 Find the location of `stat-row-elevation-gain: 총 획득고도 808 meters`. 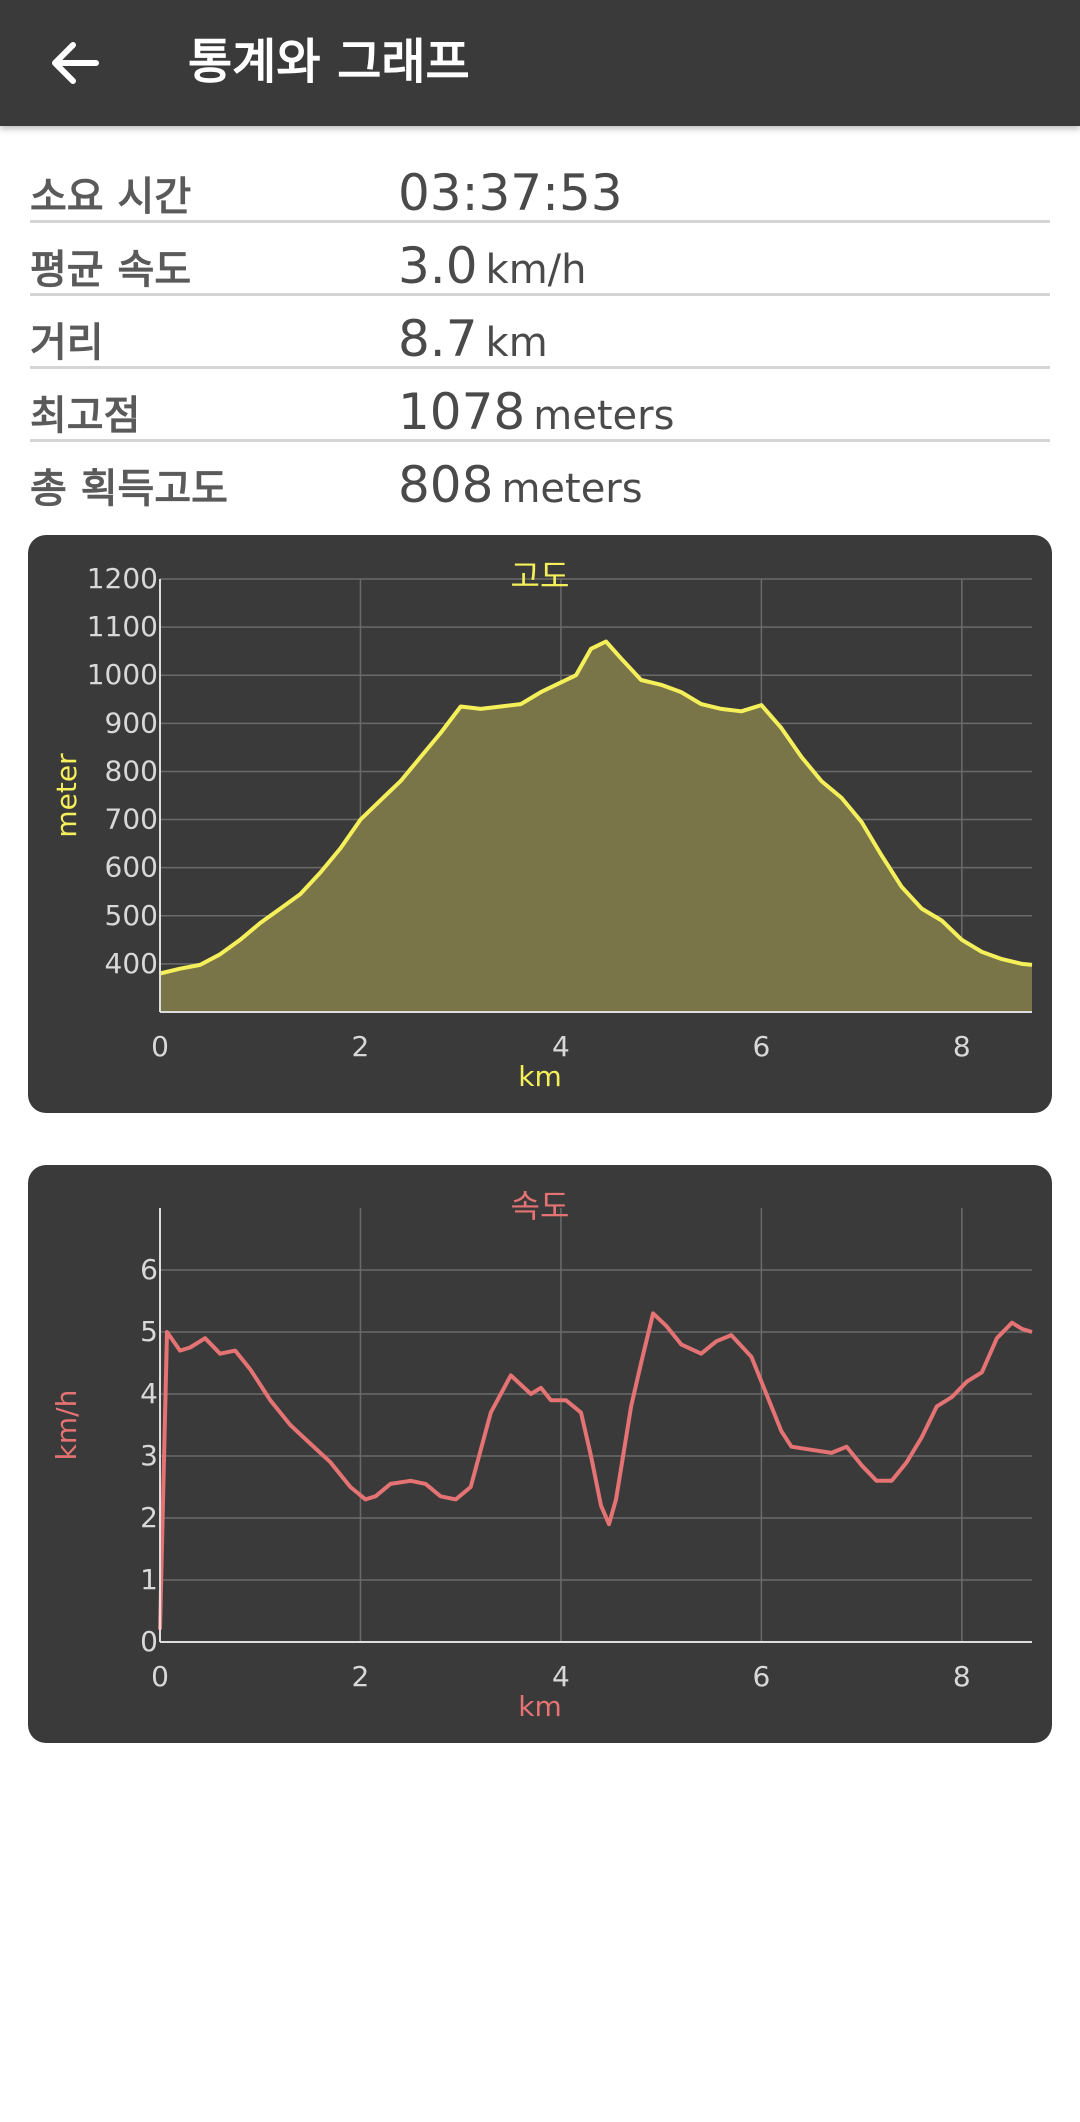

stat-row-elevation-gain: 총 획득고도 808 meters is located at coordinates (540, 478).